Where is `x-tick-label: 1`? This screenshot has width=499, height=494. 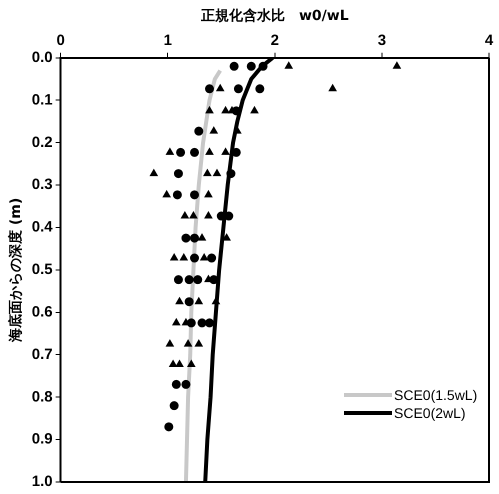
x-tick-label: 1 is located at coordinates (168, 40).